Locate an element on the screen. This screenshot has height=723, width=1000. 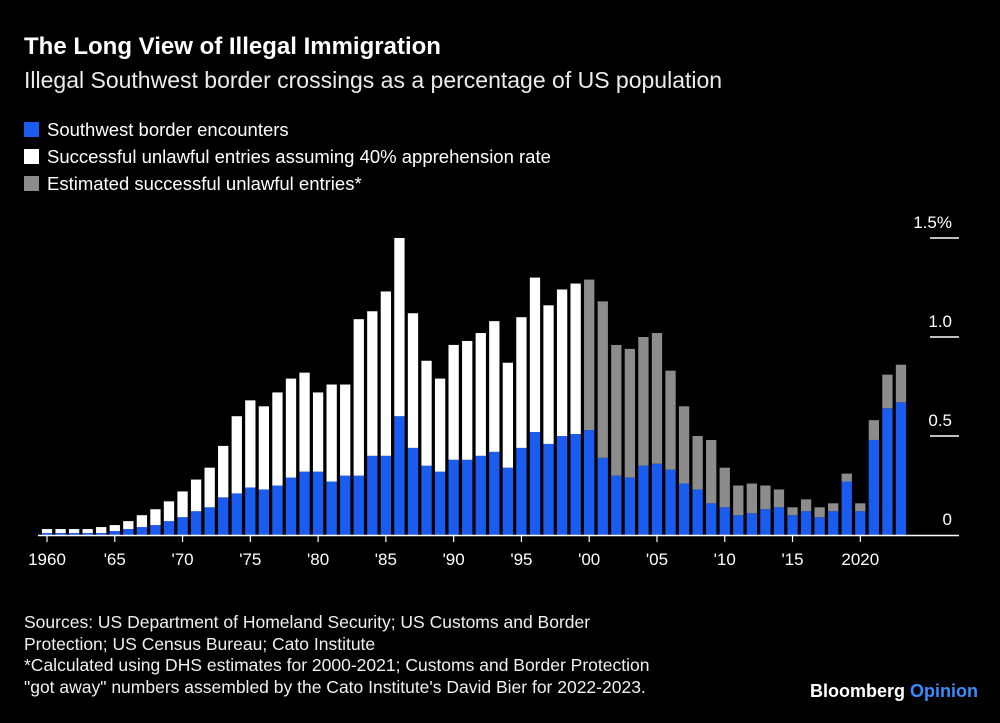
bar-successful-40pct-1988 is located at coordinates (426, 413).